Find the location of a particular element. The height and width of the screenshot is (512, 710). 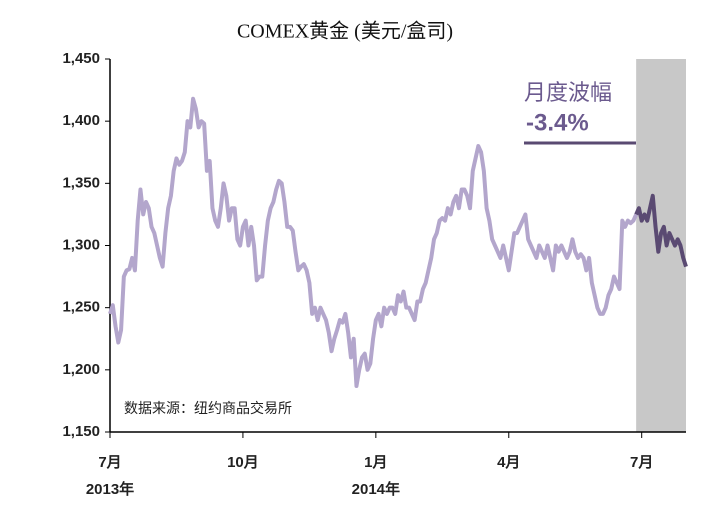

x-tick-label: 1月 is located at coordinates (375, 462).